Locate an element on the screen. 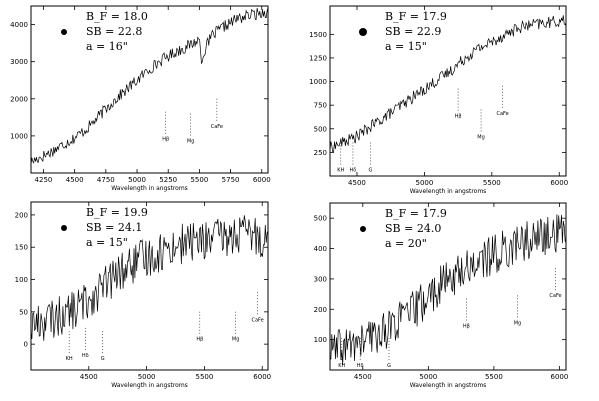 The height and width of the screenshot is (401, 599). info-line-1: B_F = 19.9 is located at coordinates (117, 212).